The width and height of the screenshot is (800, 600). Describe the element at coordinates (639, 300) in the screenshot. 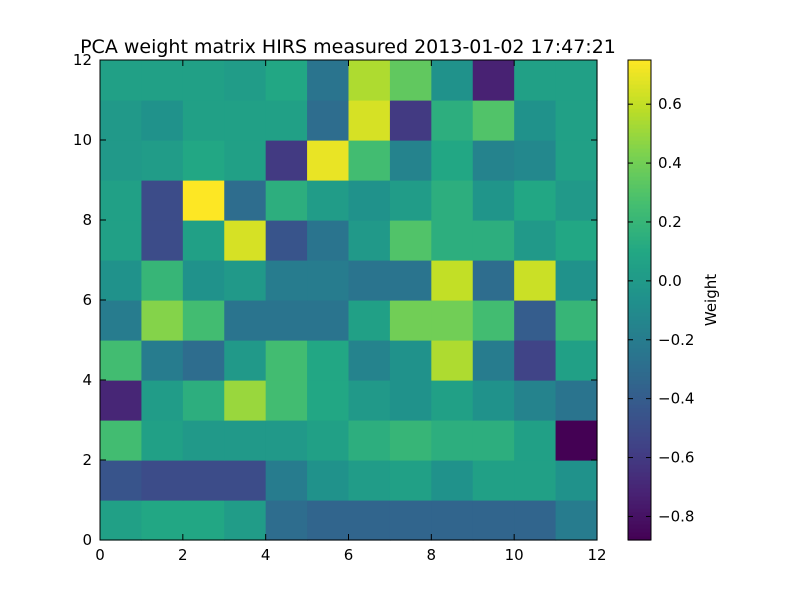

I see `colorbar-frame` at that location.